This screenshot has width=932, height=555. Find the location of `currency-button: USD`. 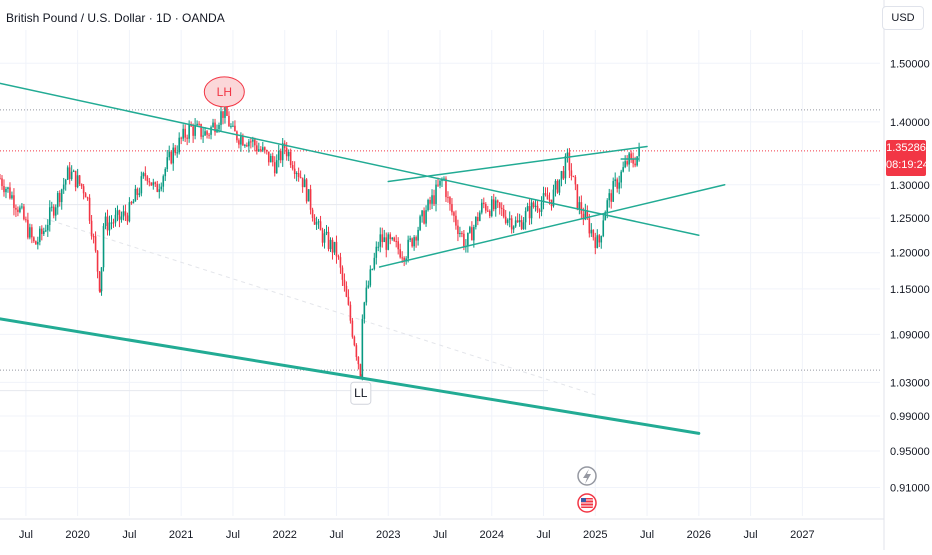

currency-button: USD is located at coordinates (903, 18).